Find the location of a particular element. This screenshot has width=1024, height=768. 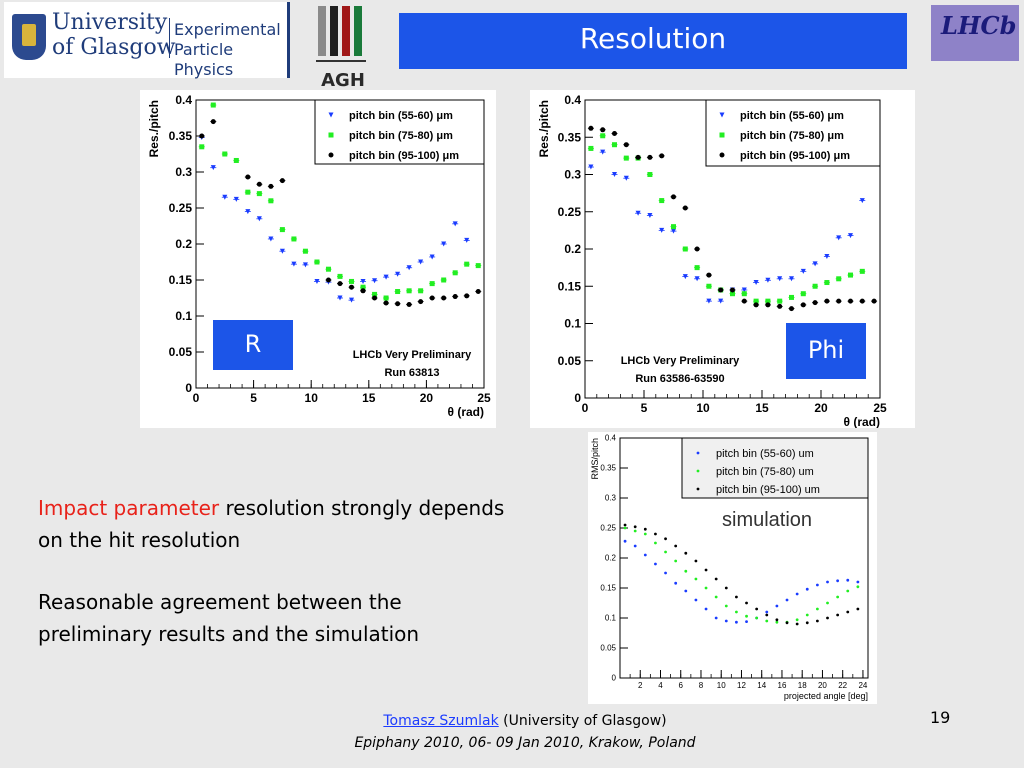

glasgow-dept: Experimental Particle Physics is located at coordinates (230, 50).